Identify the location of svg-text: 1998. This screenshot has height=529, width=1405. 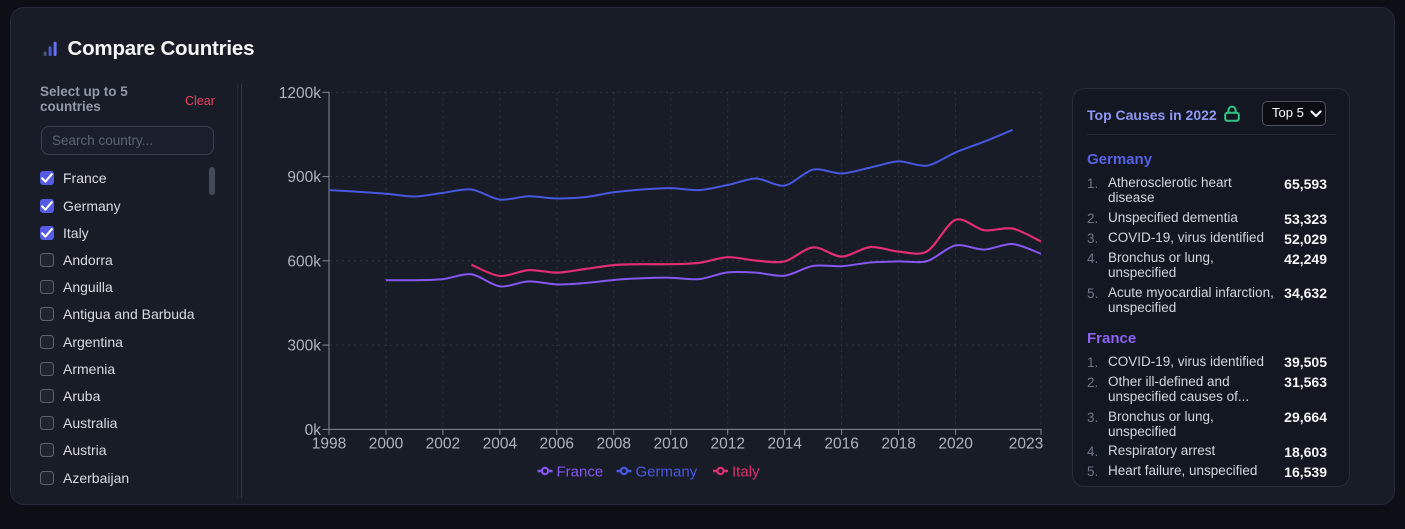
(329, 444).